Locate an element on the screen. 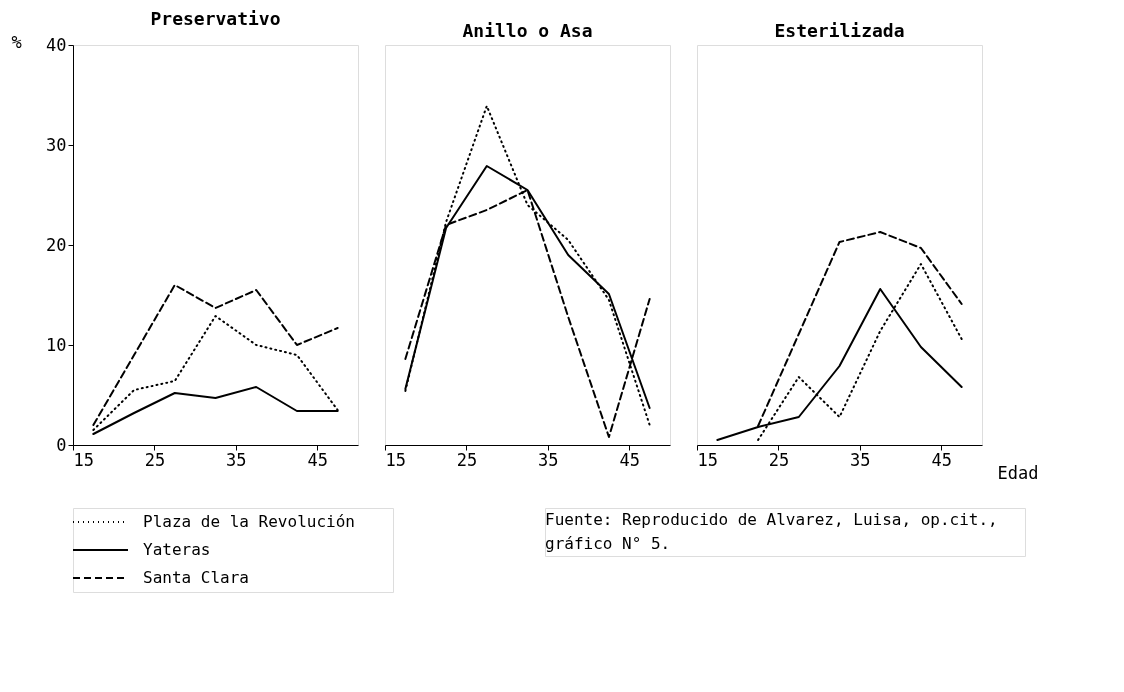 The height and width of the screenshot is (692, 1124). legend-label: Yateras is located at coordinates (177, 549).